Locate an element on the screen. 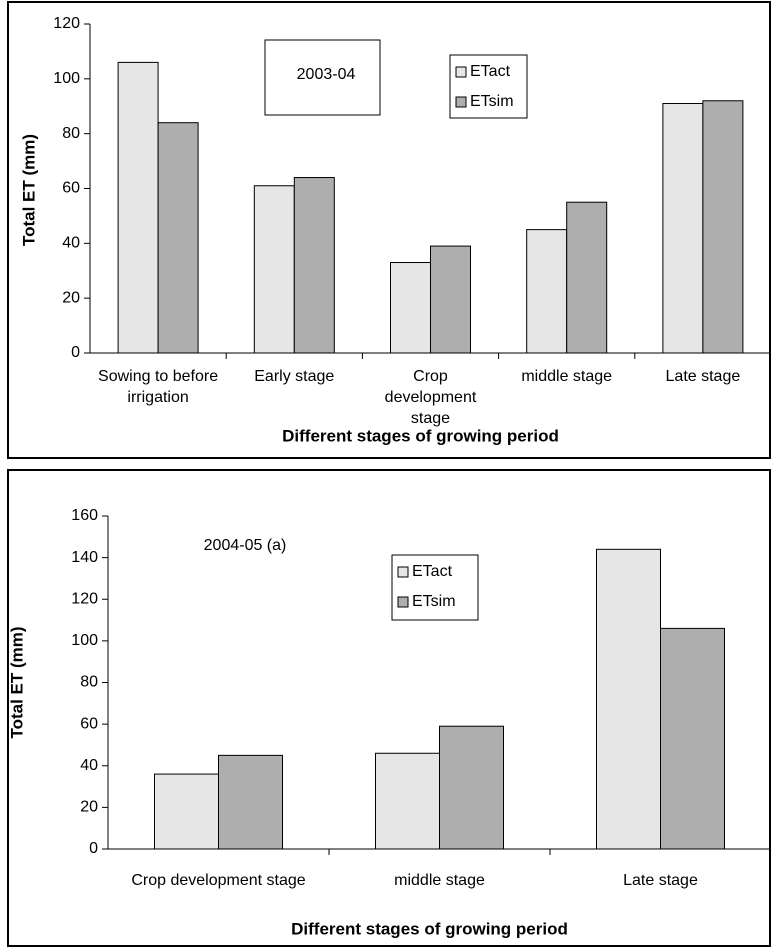 The width and height of the screenshot is (771, 947). annotation: 2004-05 (a) is located at coordinates (245, 545).